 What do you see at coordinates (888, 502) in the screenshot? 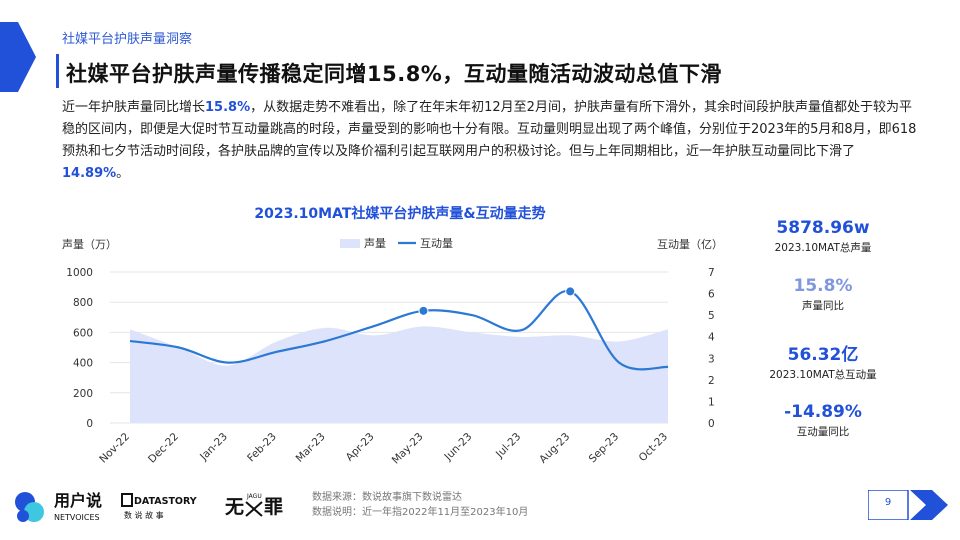
I see `page-number: 9` at bounding box center [888, 502].